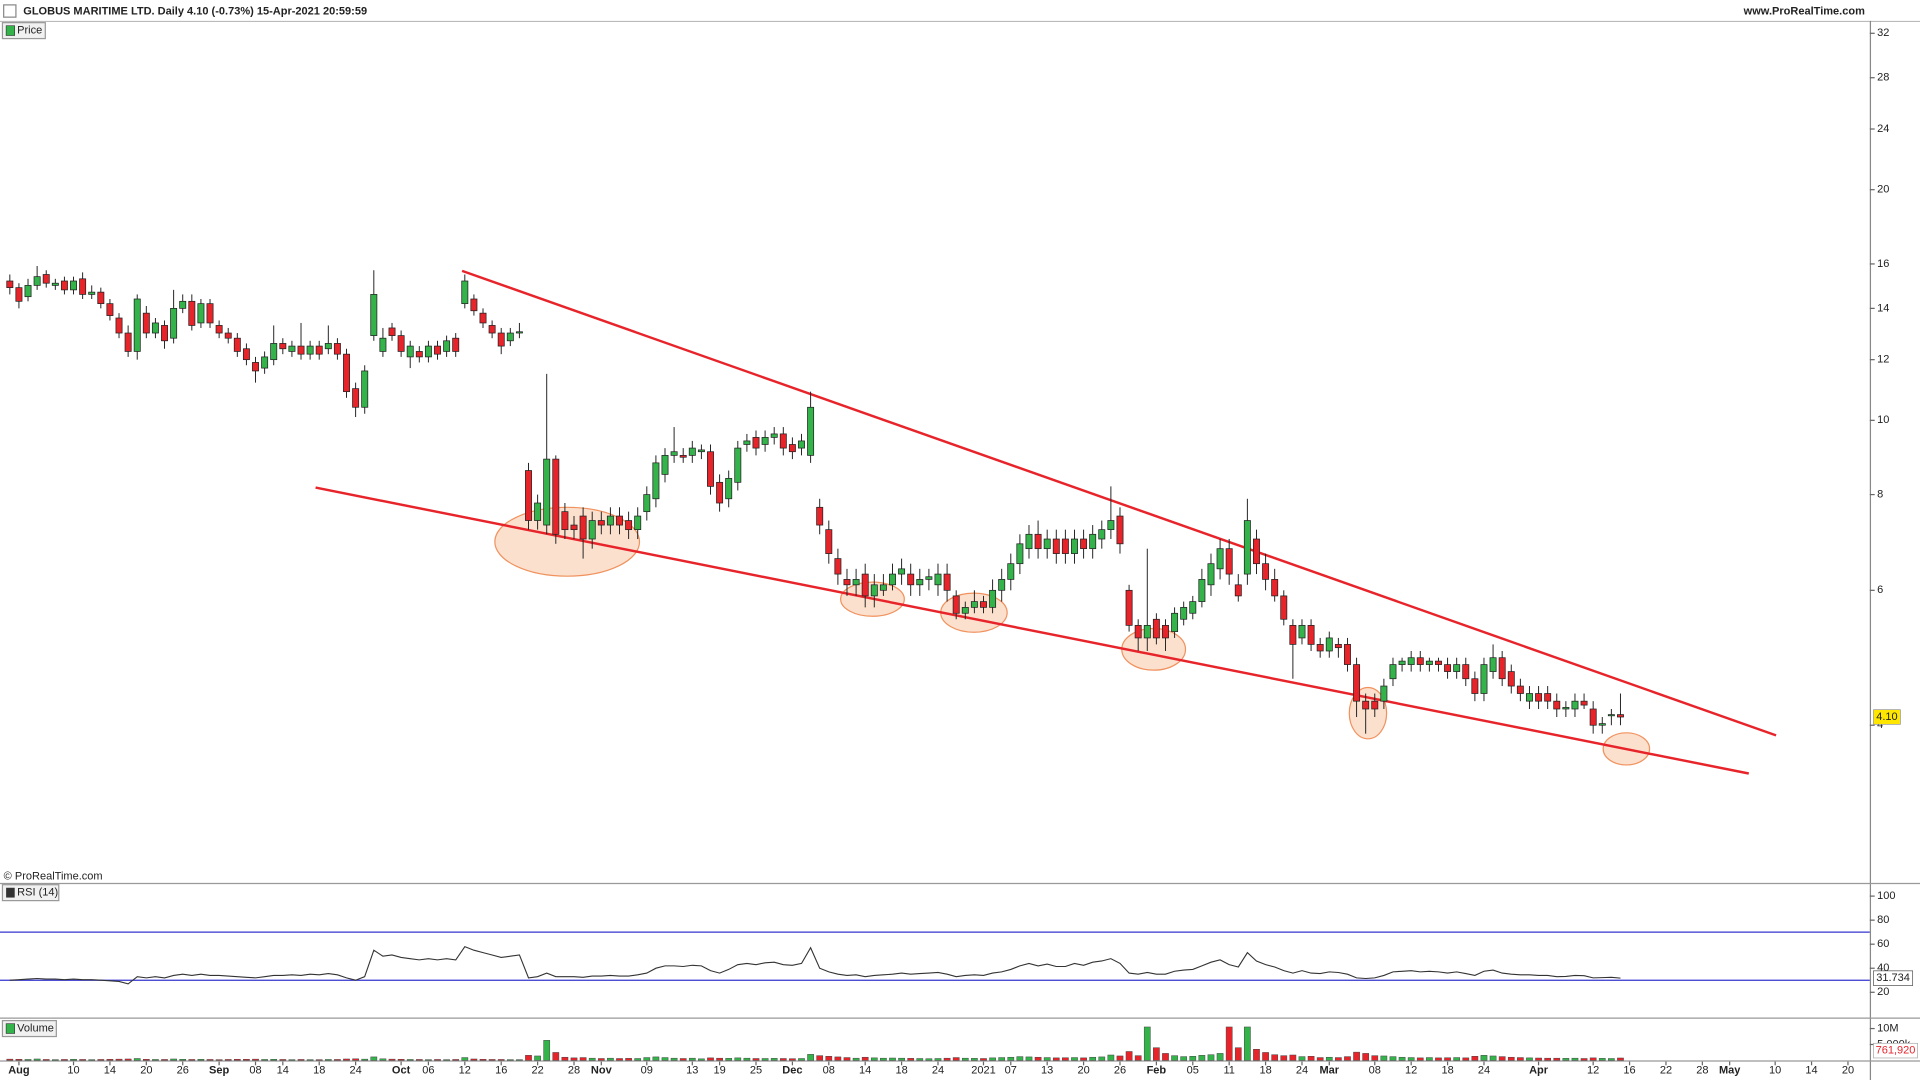 This screenshot has width=1920, height=1080. Describe the element at coordinates (1848, 1071) in the screenshot. I see `x-tick-label: 20` at that location.